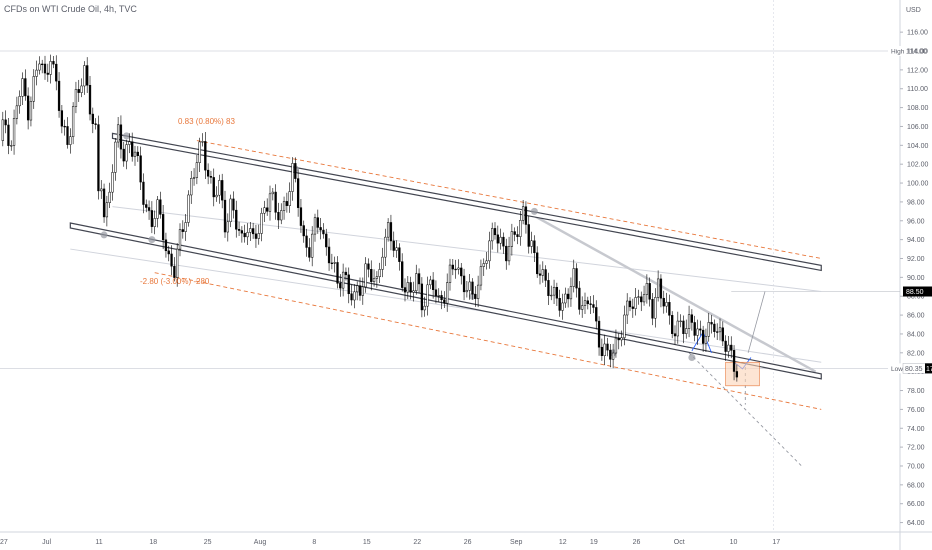  What do you see at coordinates (918, 146) in the screenshot?
I see `y-tick-label: 104.00` at bounding box center [918, 146].